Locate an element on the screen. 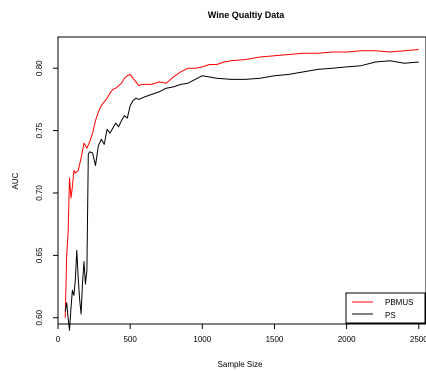 This screenshot has width=426, height=371. y-tick-label: 0.75 is located at coordinates (39, 130).